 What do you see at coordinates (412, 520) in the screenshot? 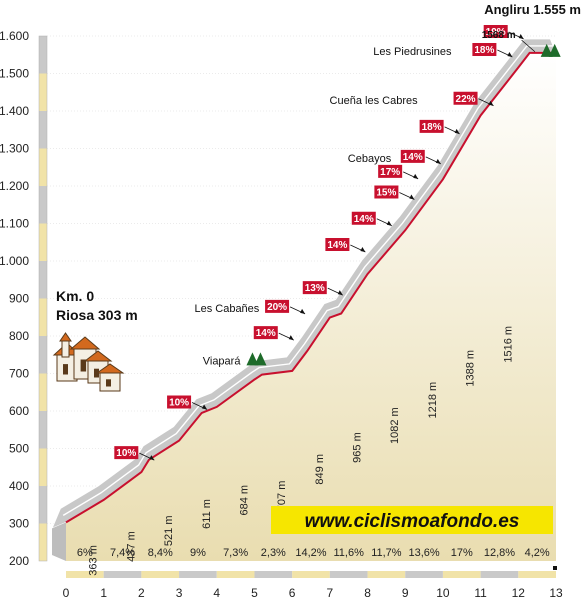
I see `watermark-box` at bounding box center [412, 520].